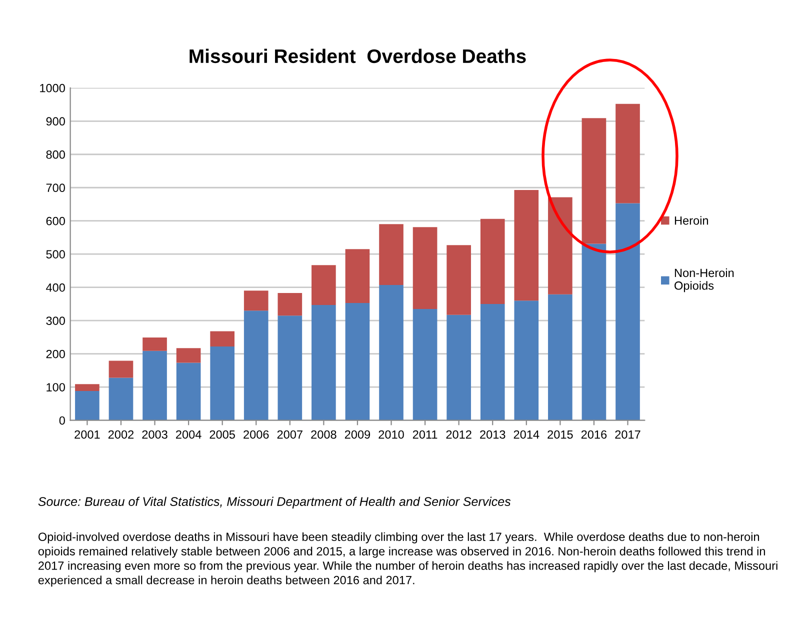 The height and width of the screenshot is (619, 790). Describe the element at coordinates (155, 434) in the screenshot. I see `x-tick-label: 2003` at that location.